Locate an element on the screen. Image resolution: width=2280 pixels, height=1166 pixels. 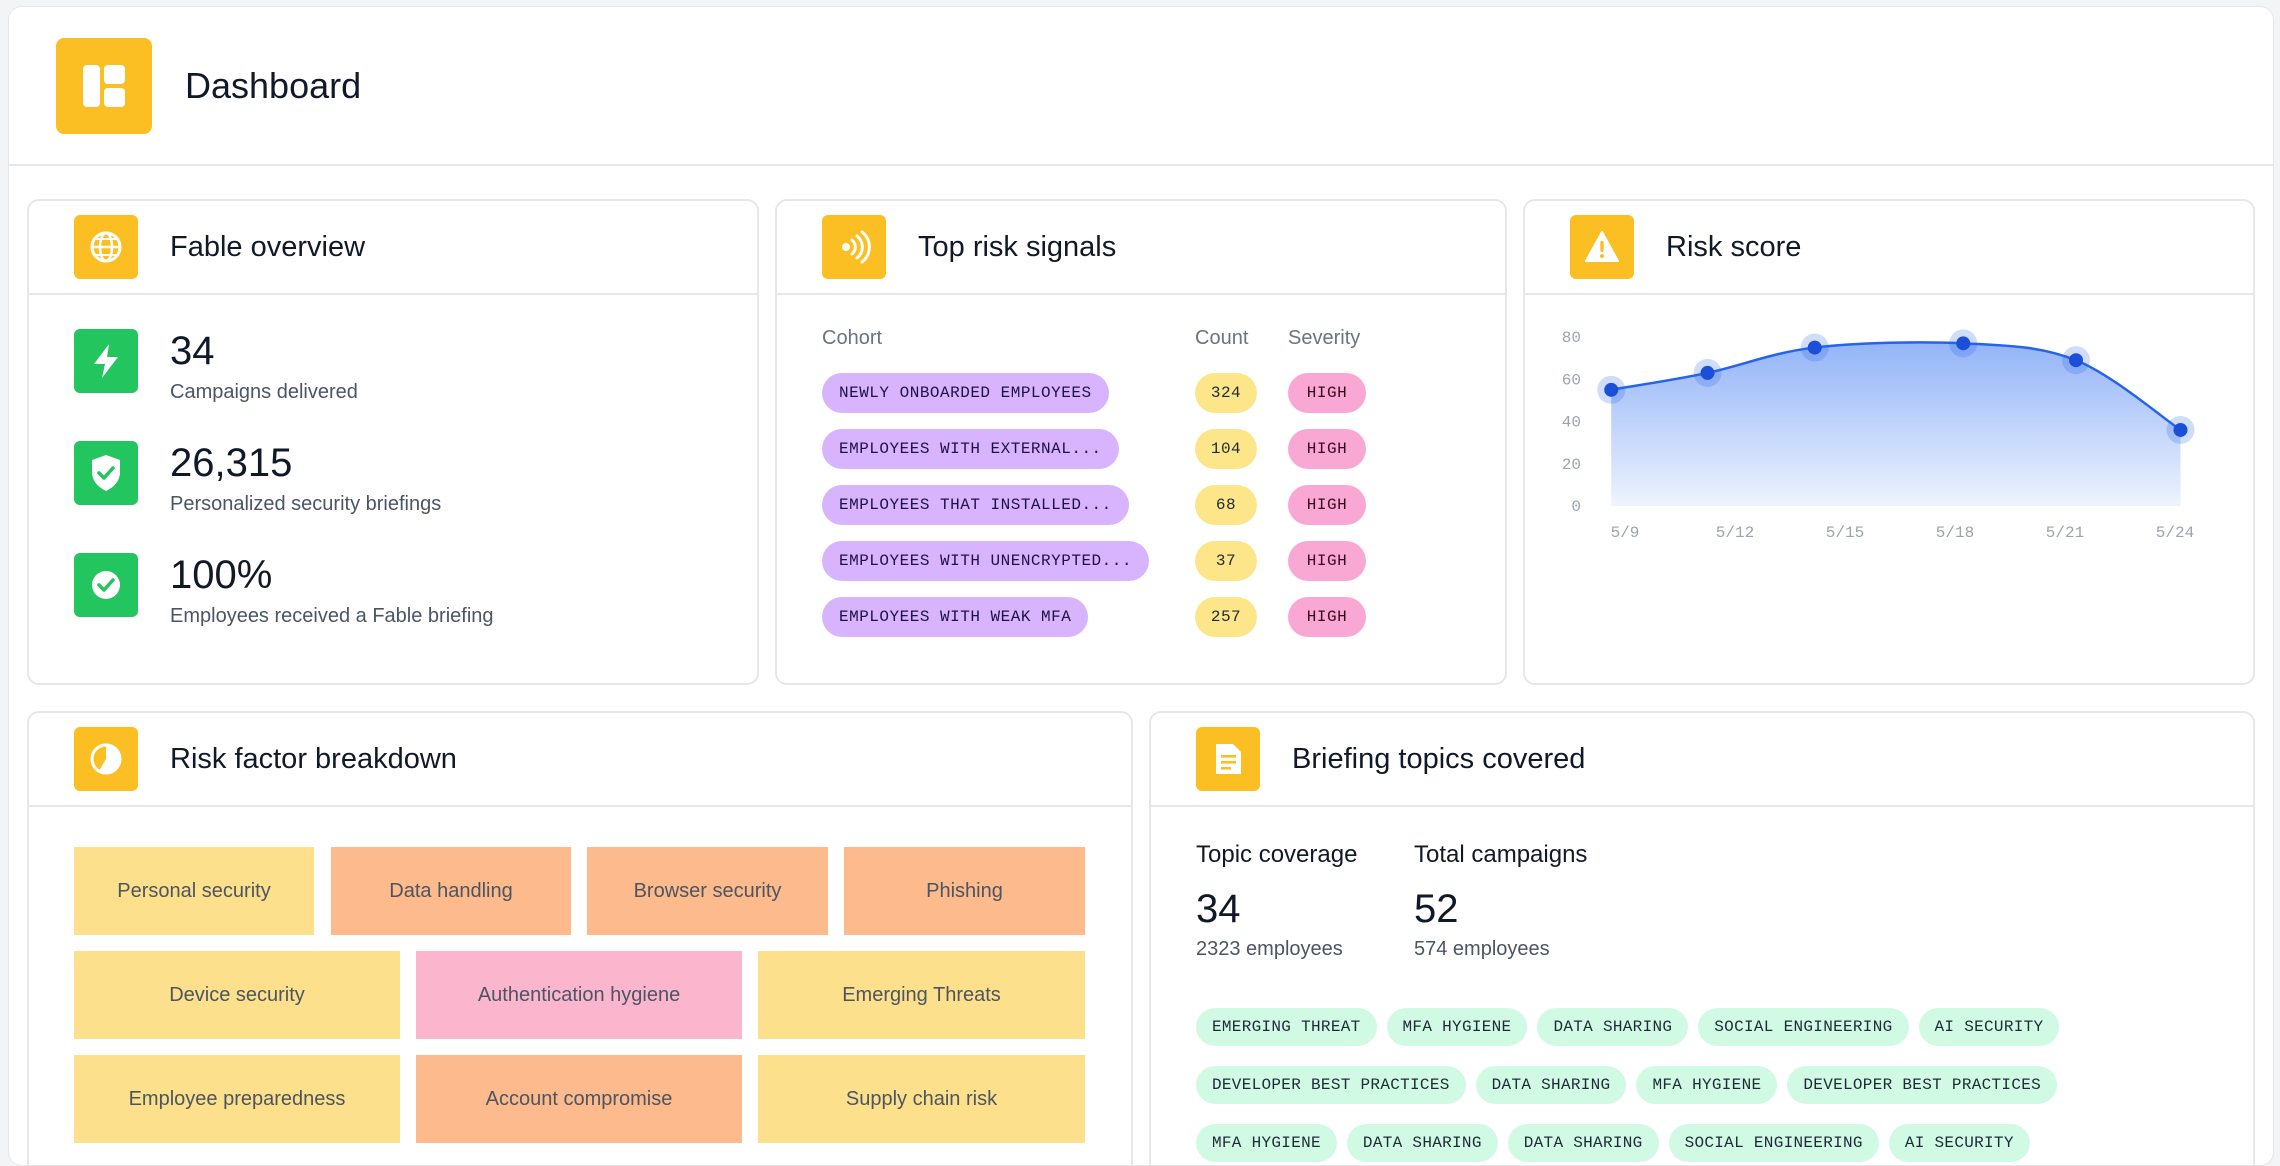
document-icon is located at coordinates (1228, 759).